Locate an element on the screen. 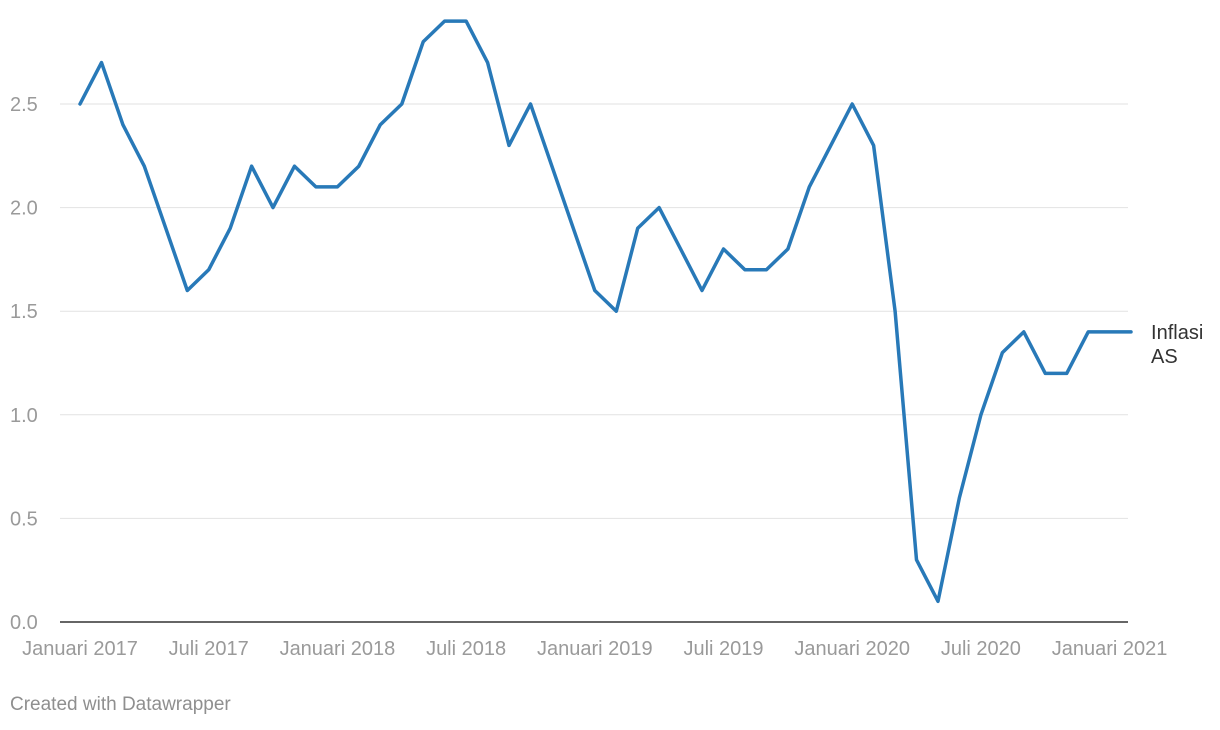 The image size is (1220, 730). x-tick-label: Januari 2019 is located at coordinates (595, 649).